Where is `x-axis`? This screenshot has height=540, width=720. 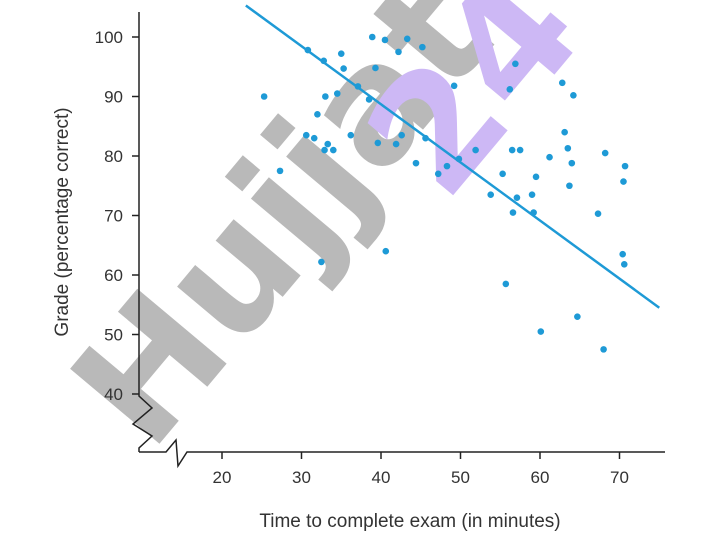 x-axis is located at coordinates (402, 453).